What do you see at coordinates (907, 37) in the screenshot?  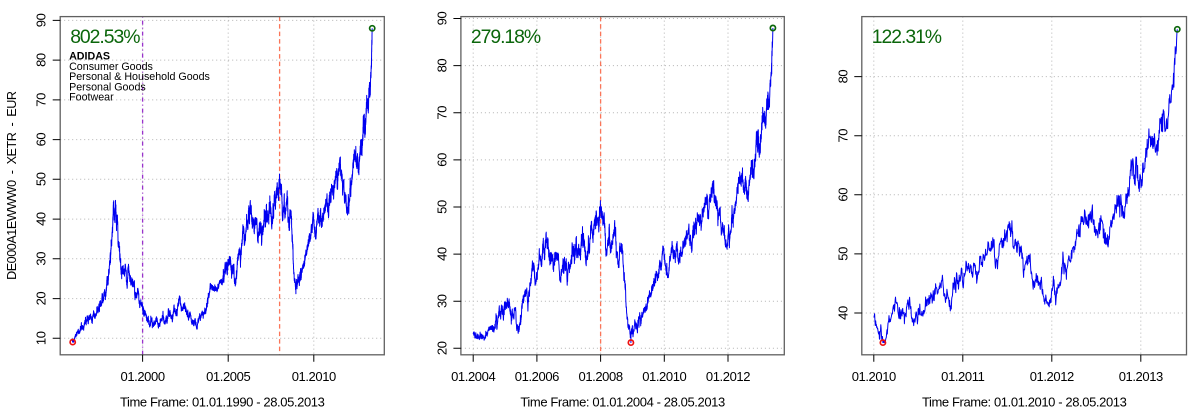 I see `svg-text: 122.31%` at bounding box center [907, 37].